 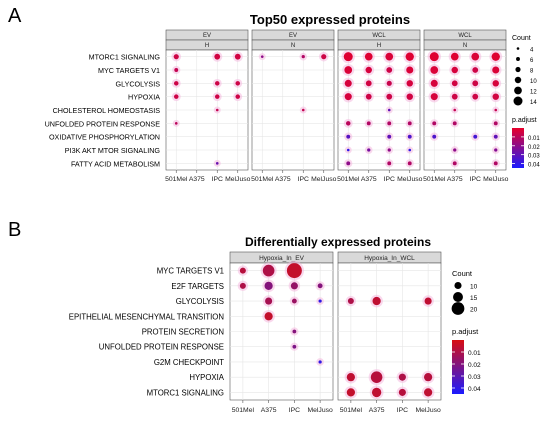 What do you see at coordinates (189, 362) in the screenshot?
I see `y-tick-label: G2M CHECKPOINT` at bounding box center [189, 362].